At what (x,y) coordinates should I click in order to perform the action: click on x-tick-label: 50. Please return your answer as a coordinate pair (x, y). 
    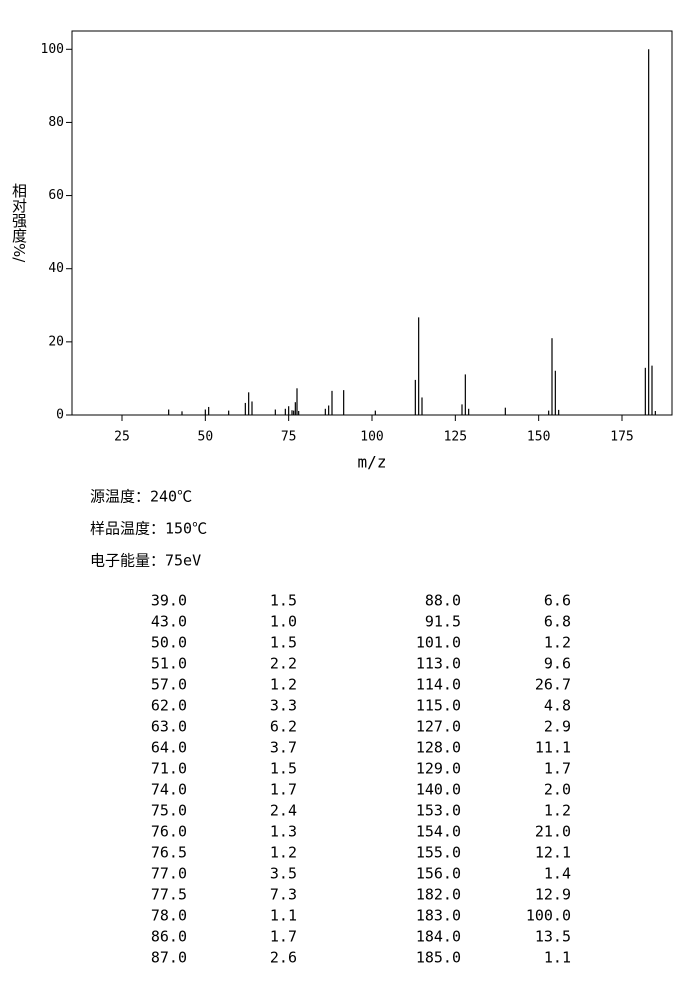
    Looking at the image, I should click on (206, 437).